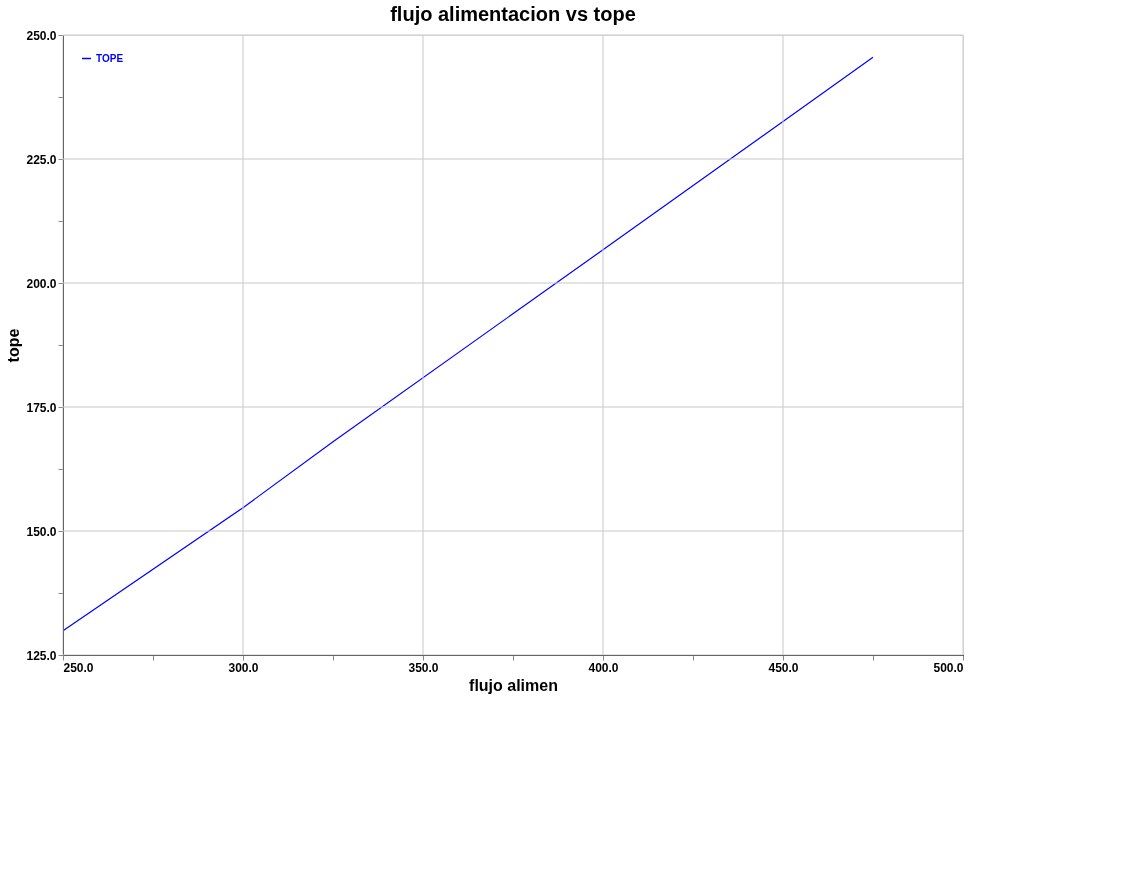 The width and height of the screenshot is (1131, 878). Describe the element at coordinates (110, 58) in the screenshot. I see `legend-label: TOPE` at that location.